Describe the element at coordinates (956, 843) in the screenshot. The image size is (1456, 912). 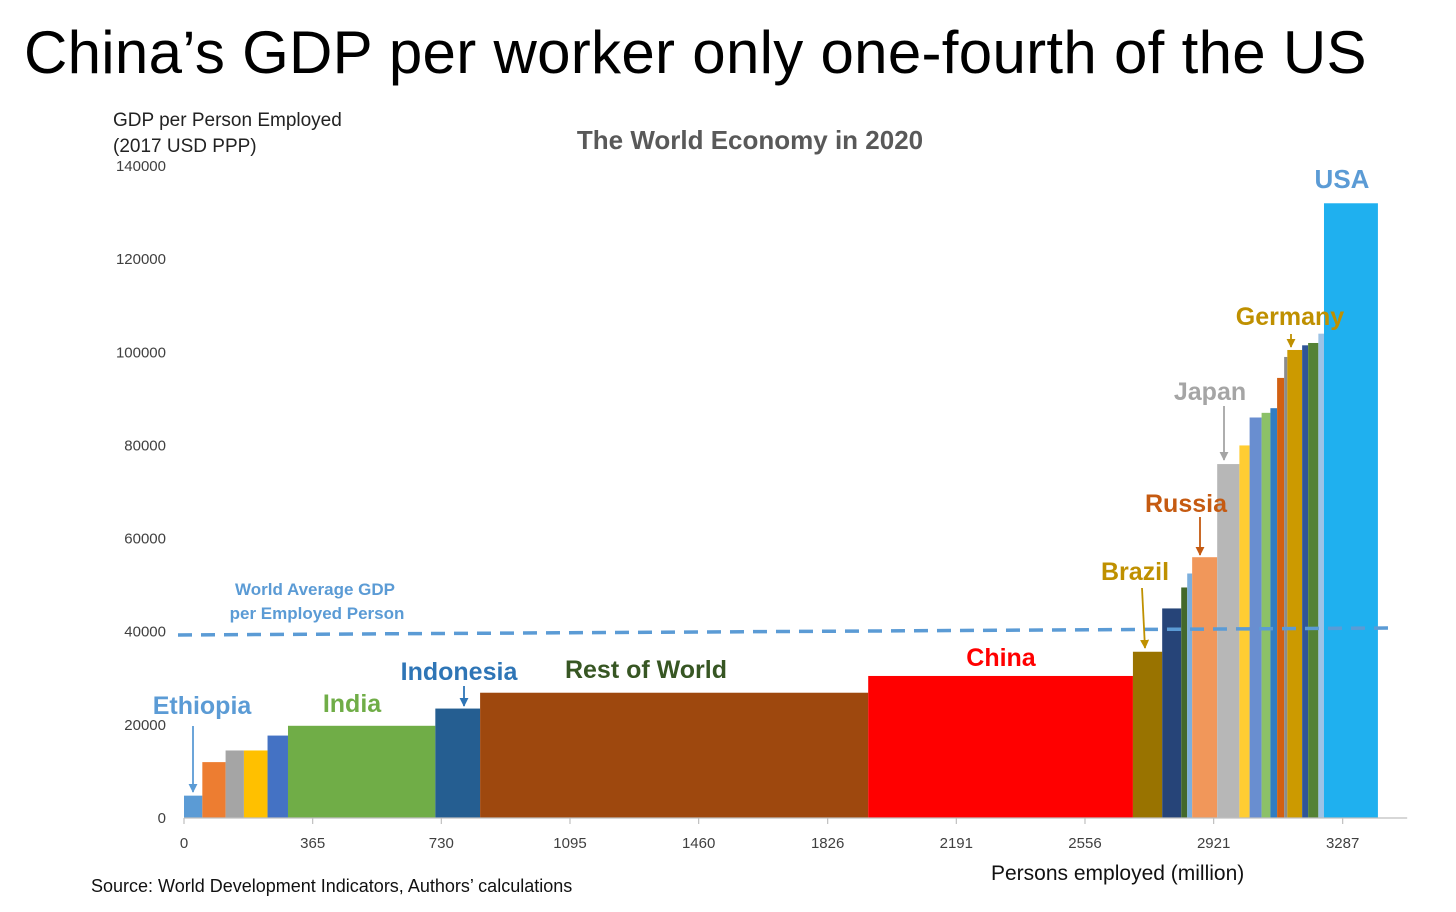
I see `x-tick-label: 2191` at that location.